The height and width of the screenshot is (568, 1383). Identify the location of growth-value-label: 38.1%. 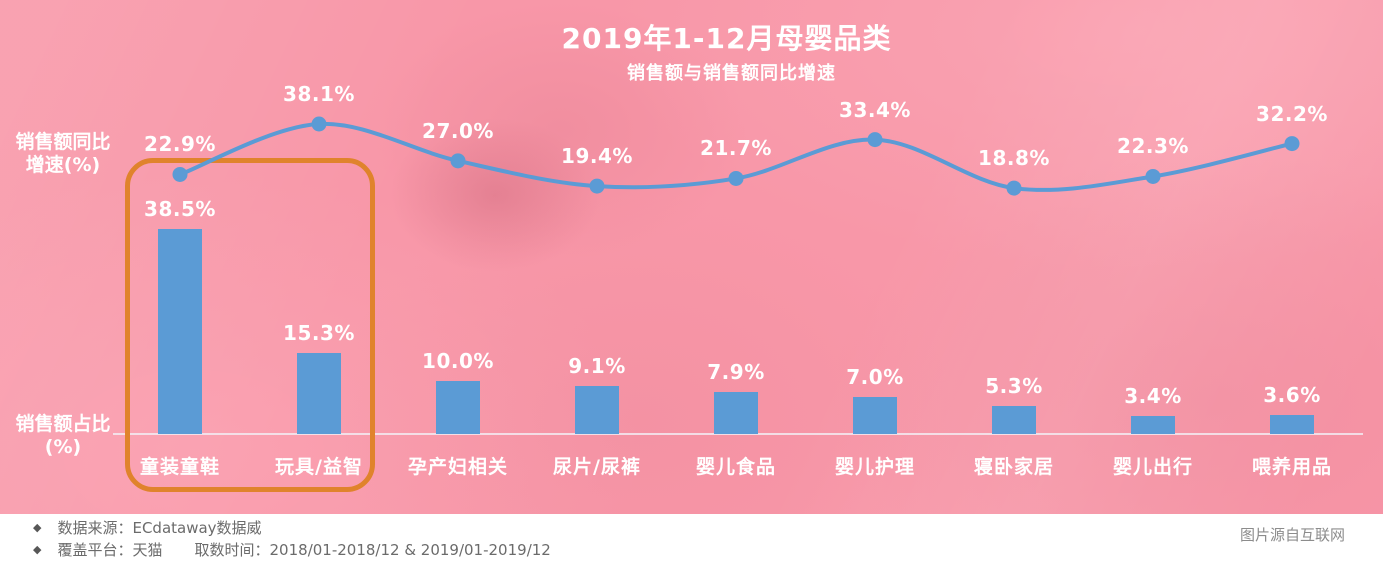
(319, 94).